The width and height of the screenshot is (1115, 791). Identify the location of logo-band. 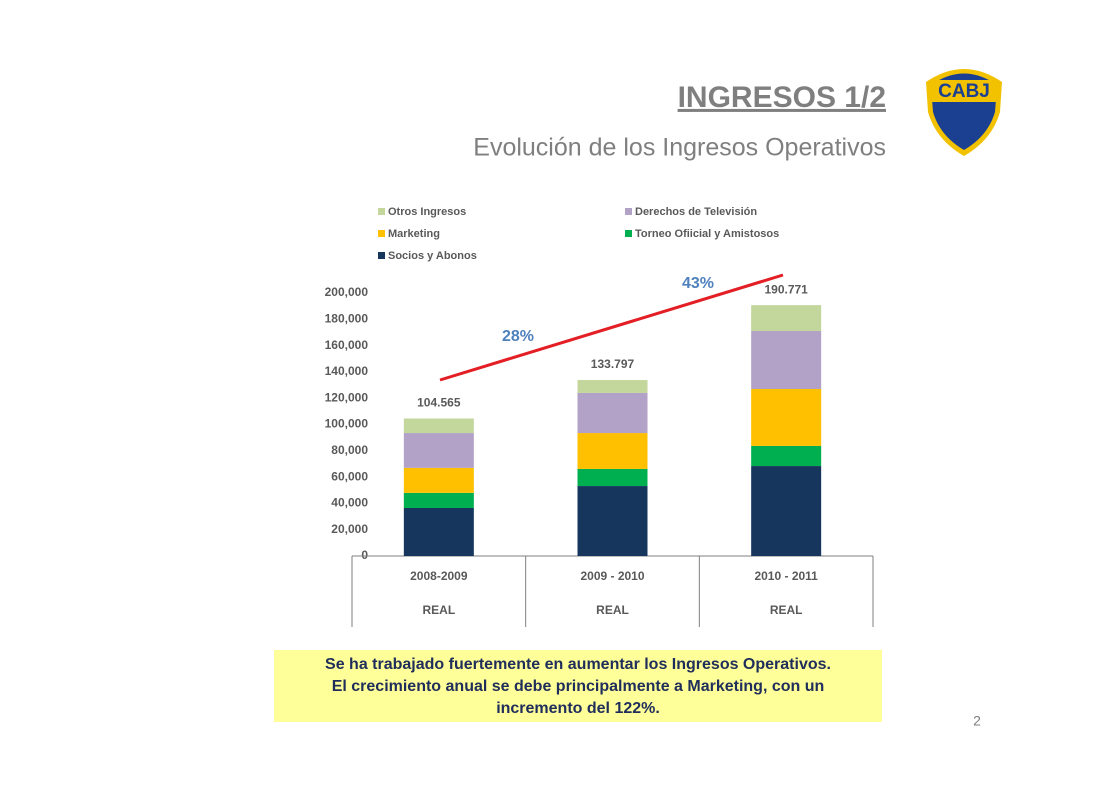
(964, 91).